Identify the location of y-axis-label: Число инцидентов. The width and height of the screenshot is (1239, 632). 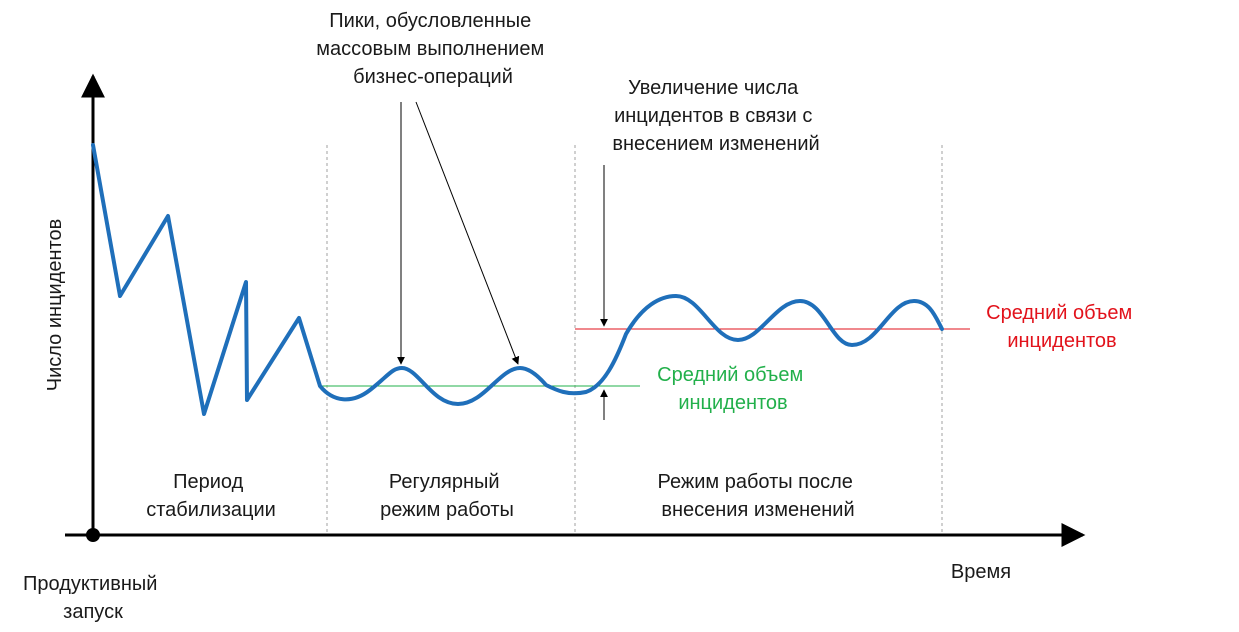
(55, 305).